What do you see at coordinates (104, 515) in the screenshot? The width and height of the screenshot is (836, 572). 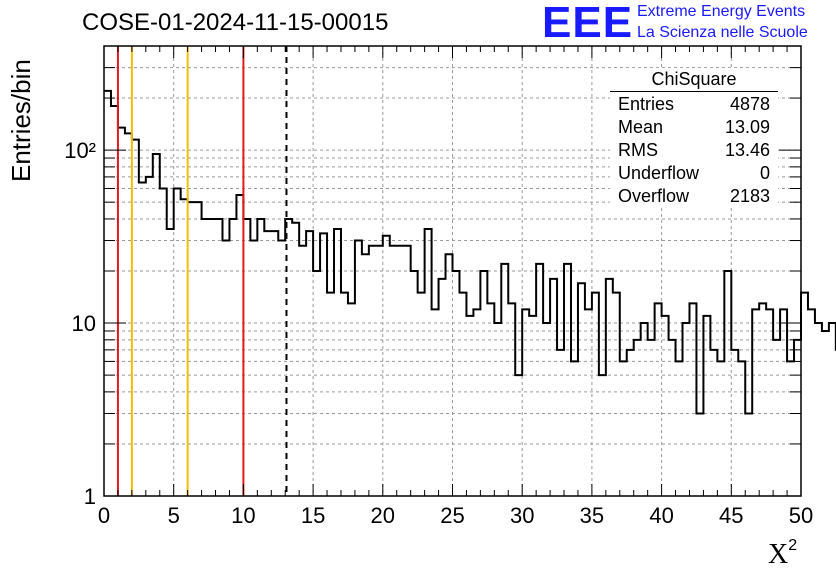 I see `x-tick-label: 0` at bounding box center [104, 515].